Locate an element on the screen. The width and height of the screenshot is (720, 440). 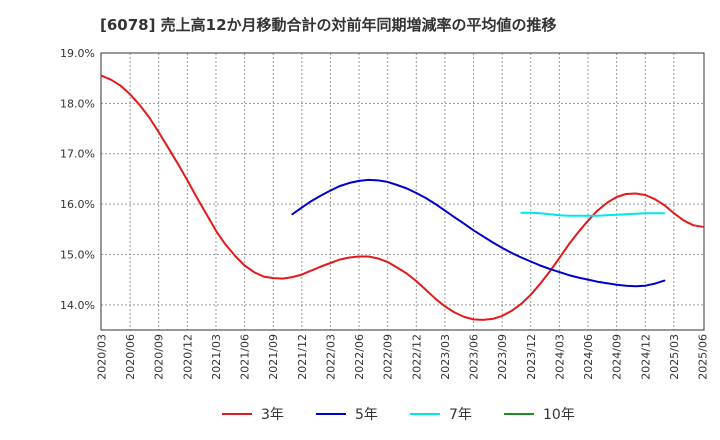
y-tick-label: 14.0% is located at coordinates (77, 305).